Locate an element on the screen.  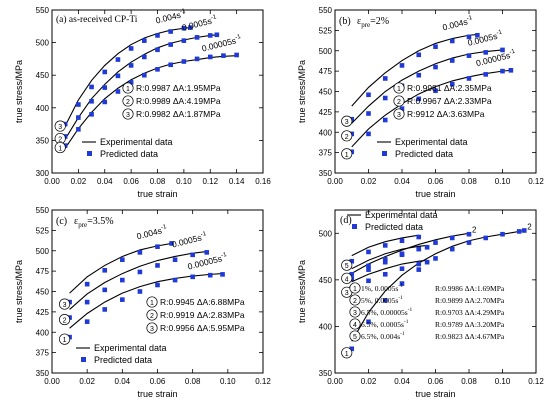
curve-marker: 3 is located at coordinates (60, 127).